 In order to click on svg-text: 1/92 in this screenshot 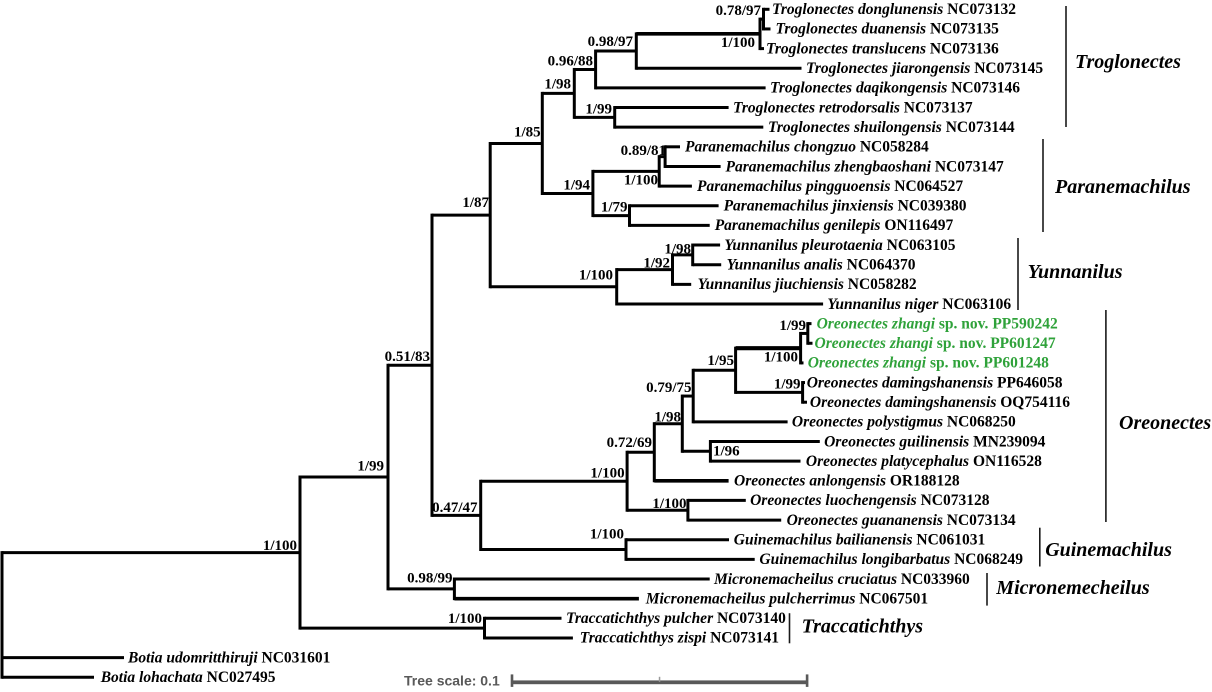, I will do `click(656, 264)`.